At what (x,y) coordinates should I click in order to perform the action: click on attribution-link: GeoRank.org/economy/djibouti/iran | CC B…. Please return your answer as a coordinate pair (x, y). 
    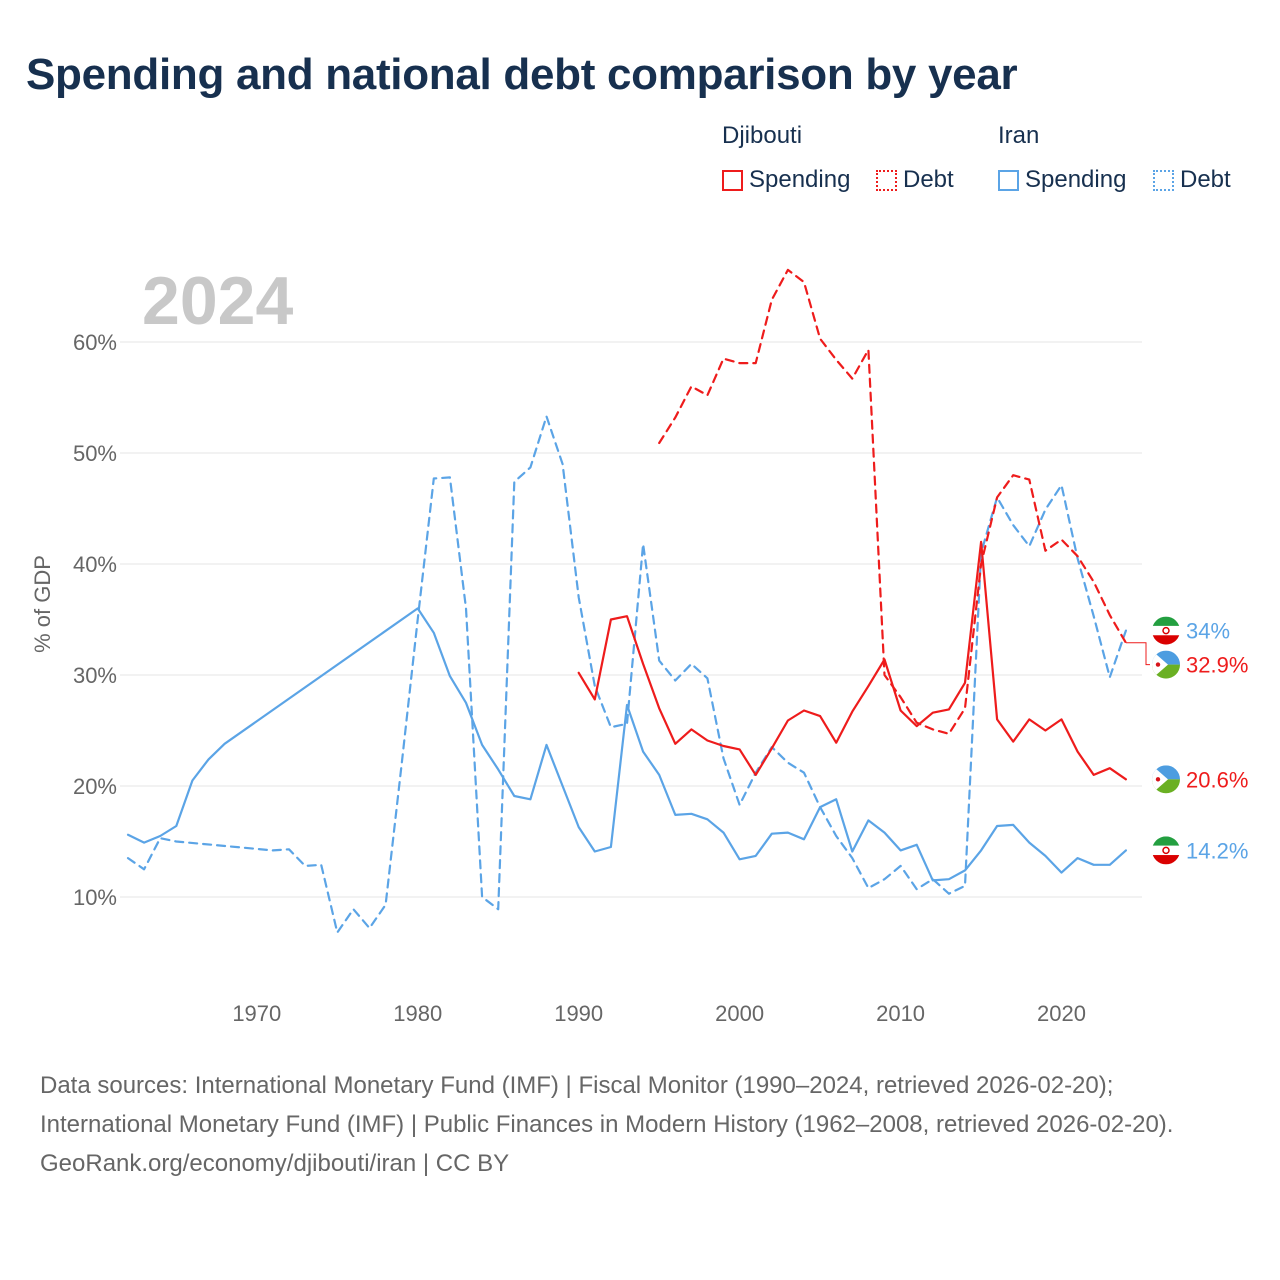
    Looking at the image, I should click on (275, 1163).